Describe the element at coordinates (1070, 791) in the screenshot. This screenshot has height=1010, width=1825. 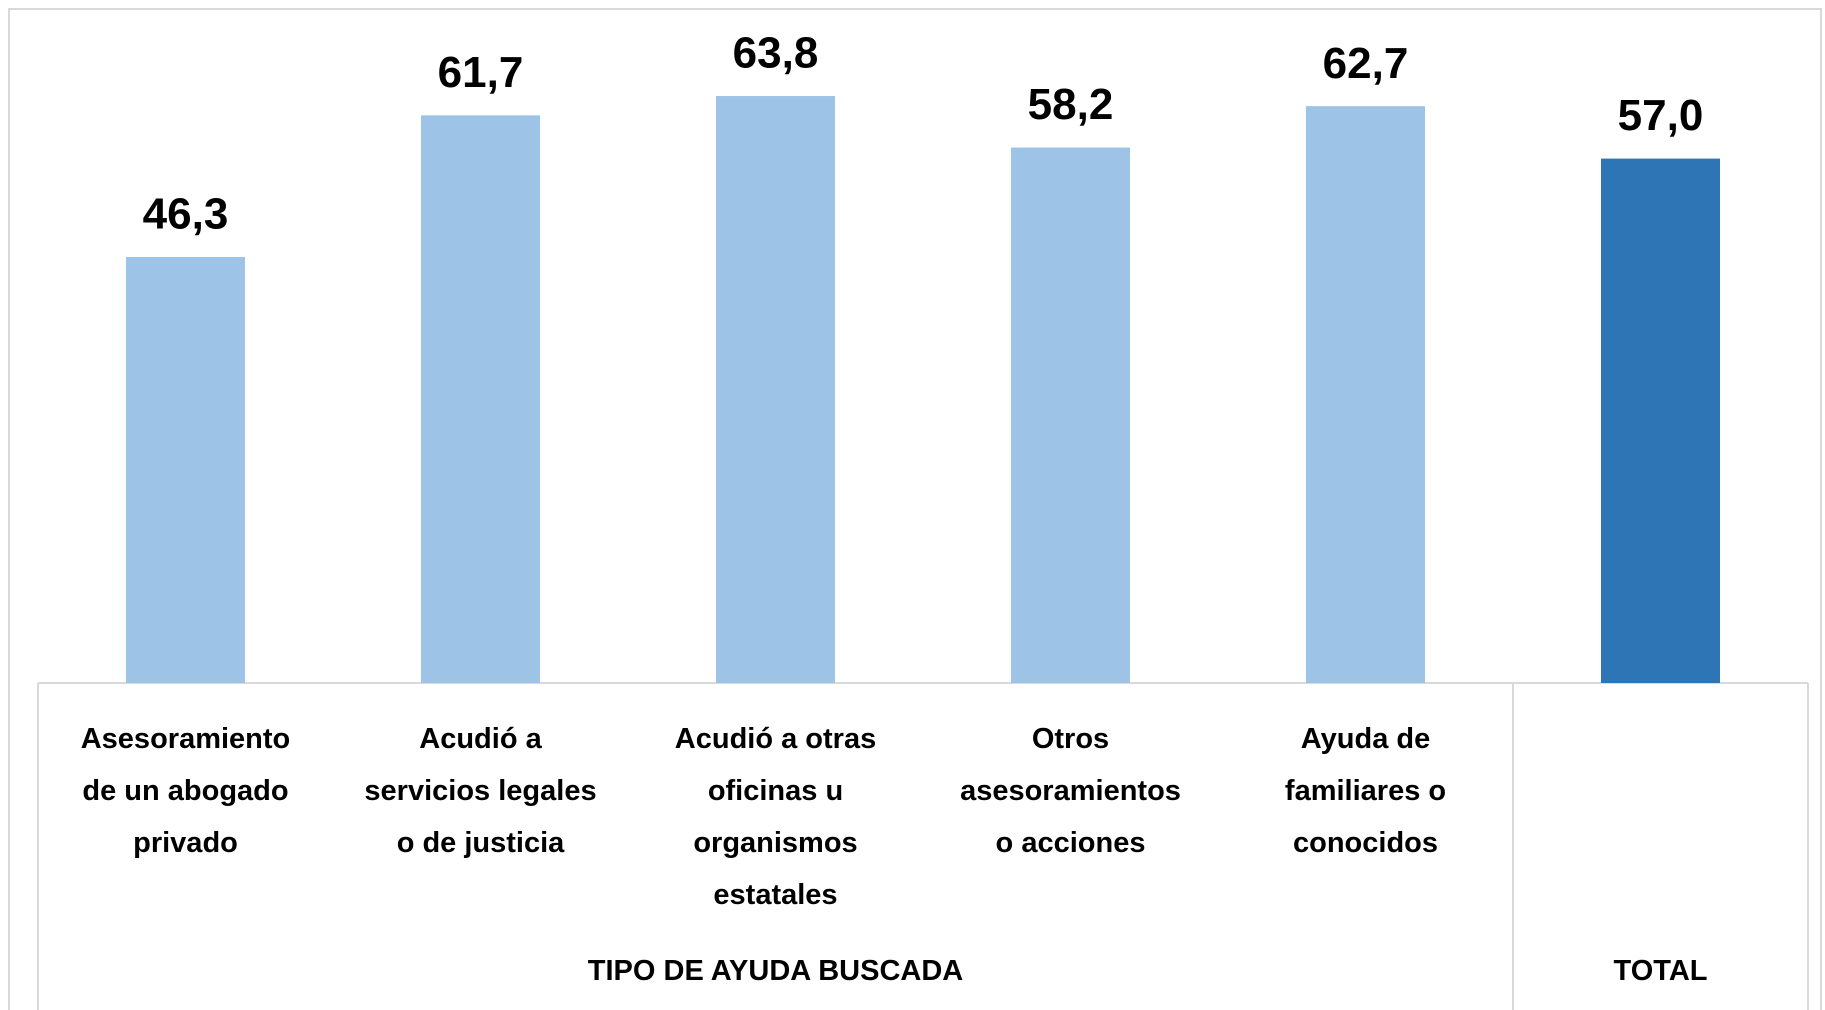
I see `x-tick-label: Otros asesoramientos o acciones` at that location.